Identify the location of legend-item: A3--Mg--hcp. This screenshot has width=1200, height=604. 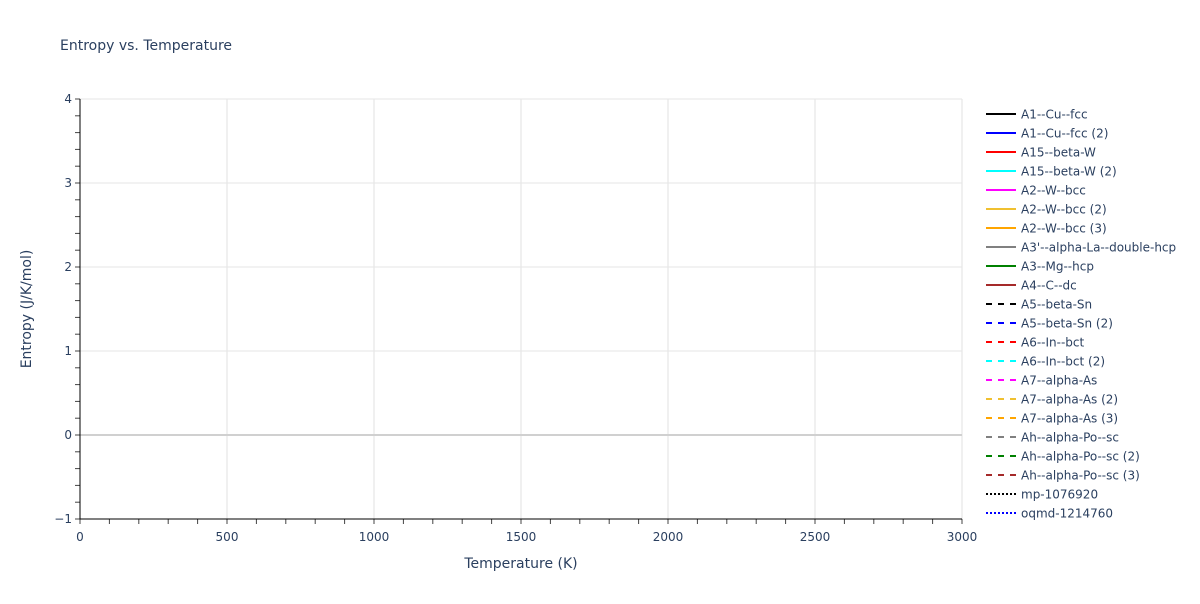
(1040, 267).